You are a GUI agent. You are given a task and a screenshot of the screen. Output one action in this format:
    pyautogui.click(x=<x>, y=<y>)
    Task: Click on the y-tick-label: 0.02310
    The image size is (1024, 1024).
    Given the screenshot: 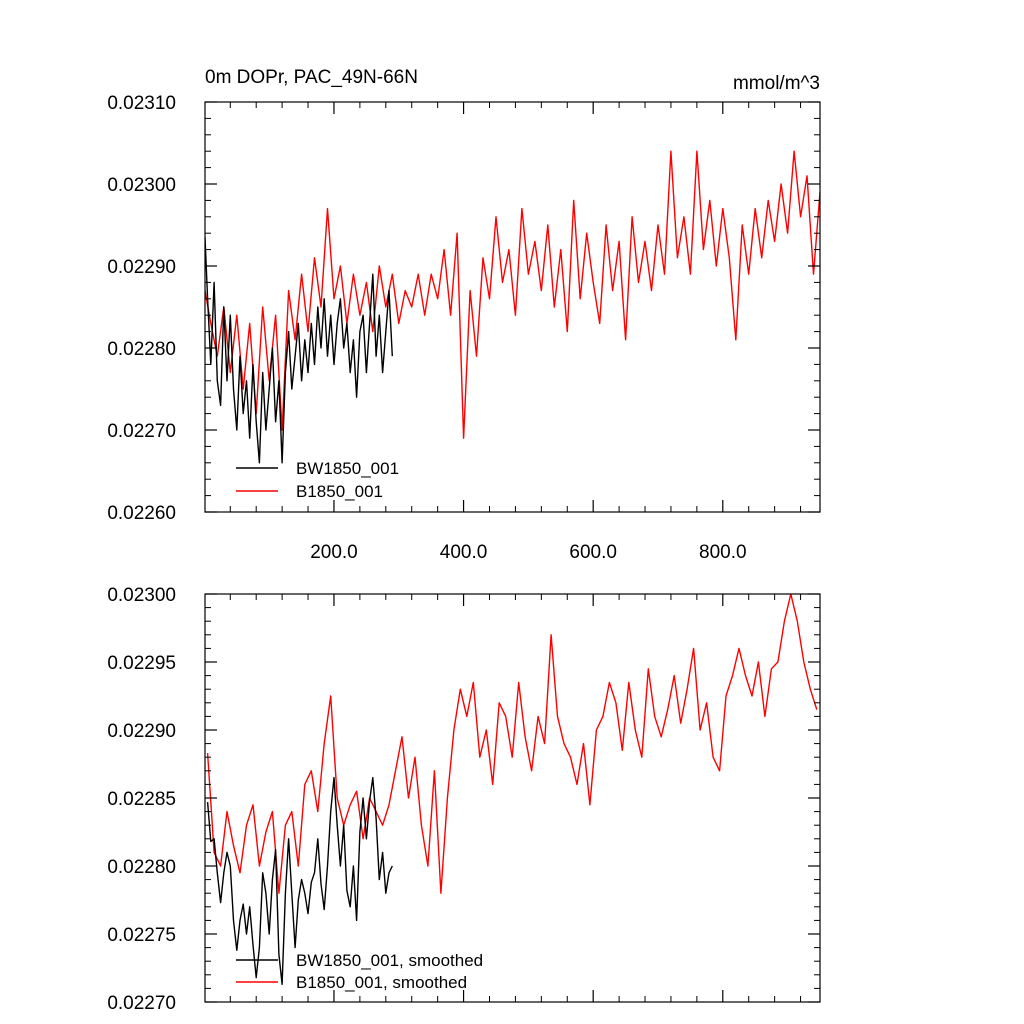 What is the action you would take?
    pyautogui.click(x=141, y=103)
    